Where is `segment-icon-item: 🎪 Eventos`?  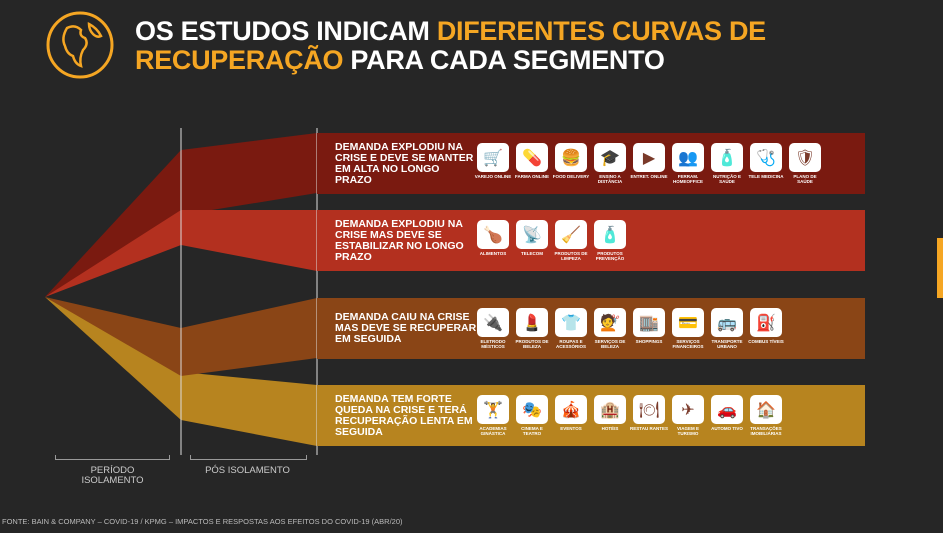
segment-icon-item: 🎪 Eventos is located at coordinates (571, 415).